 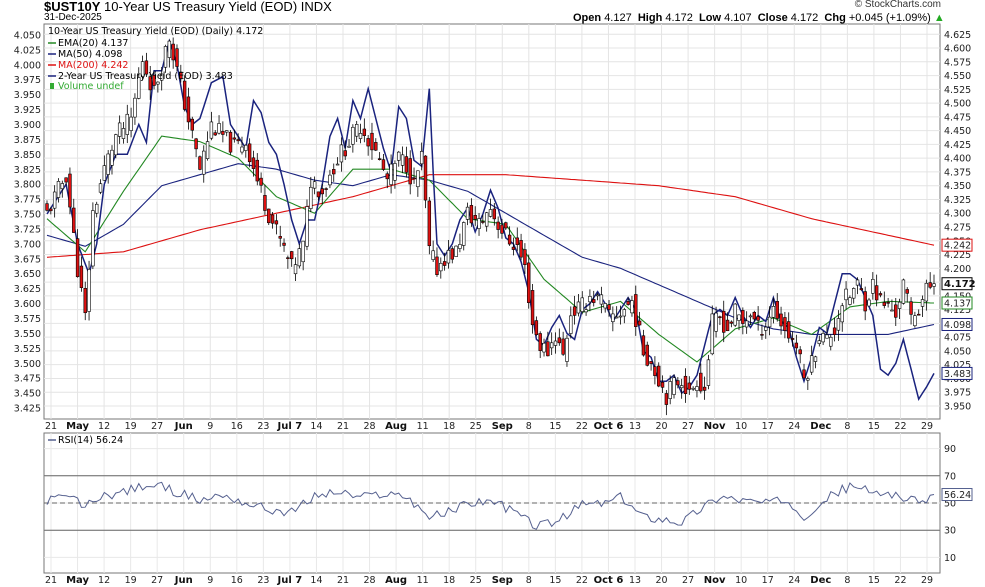 What do you see at coordinates (847, 580) in the screenshot?
I see `x-tick-label: 8` at bounding box center [847, 580].